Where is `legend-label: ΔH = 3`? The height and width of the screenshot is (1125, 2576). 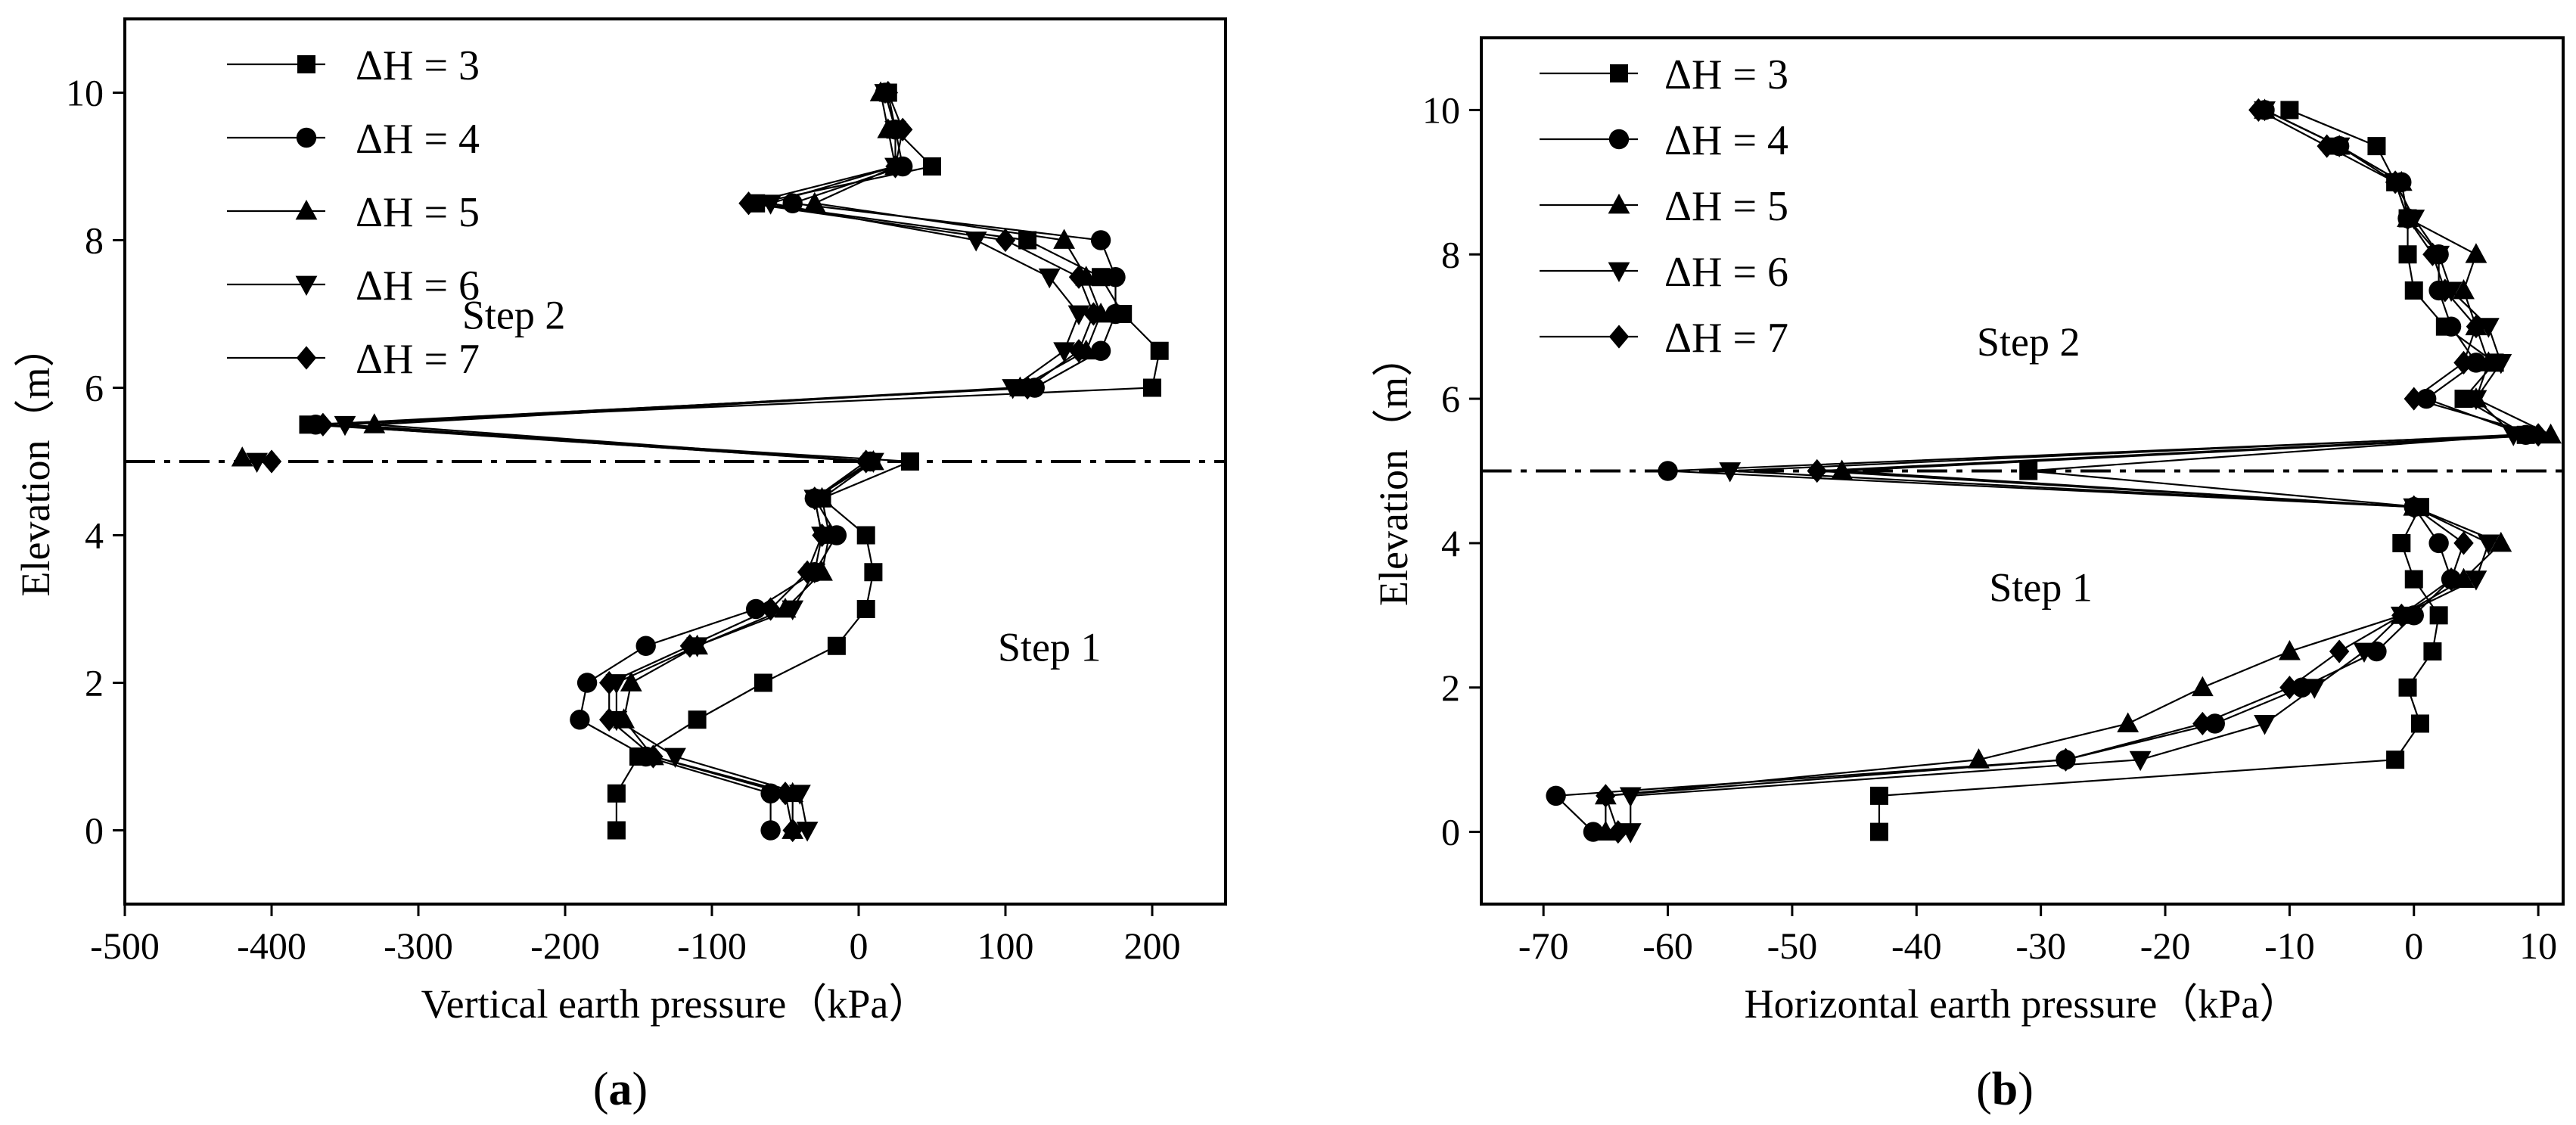 legend-label: ΔH = 3 is located at coordinates (1726, 74).